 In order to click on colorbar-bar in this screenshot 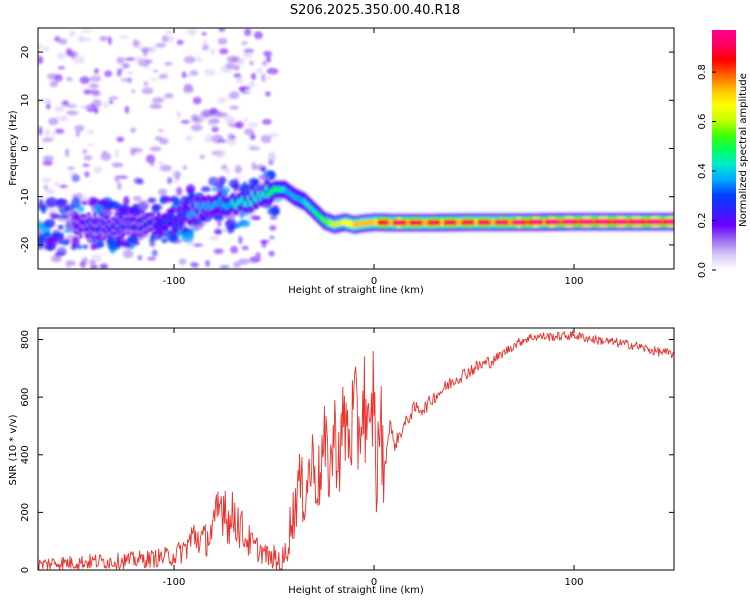, I will do `click(724, 150)`.